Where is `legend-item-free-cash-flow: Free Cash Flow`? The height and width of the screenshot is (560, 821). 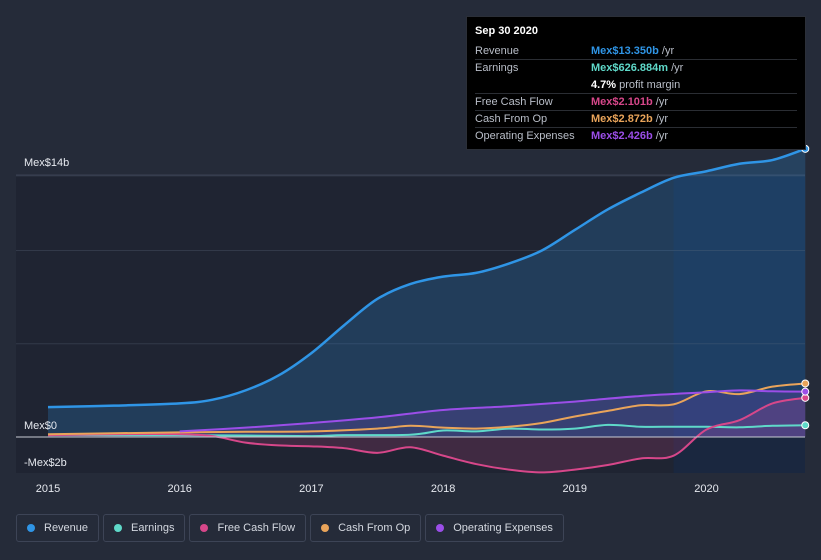 legend-item-free-cash-flow: Free Cash Flow is located at coordinates (248, 528).